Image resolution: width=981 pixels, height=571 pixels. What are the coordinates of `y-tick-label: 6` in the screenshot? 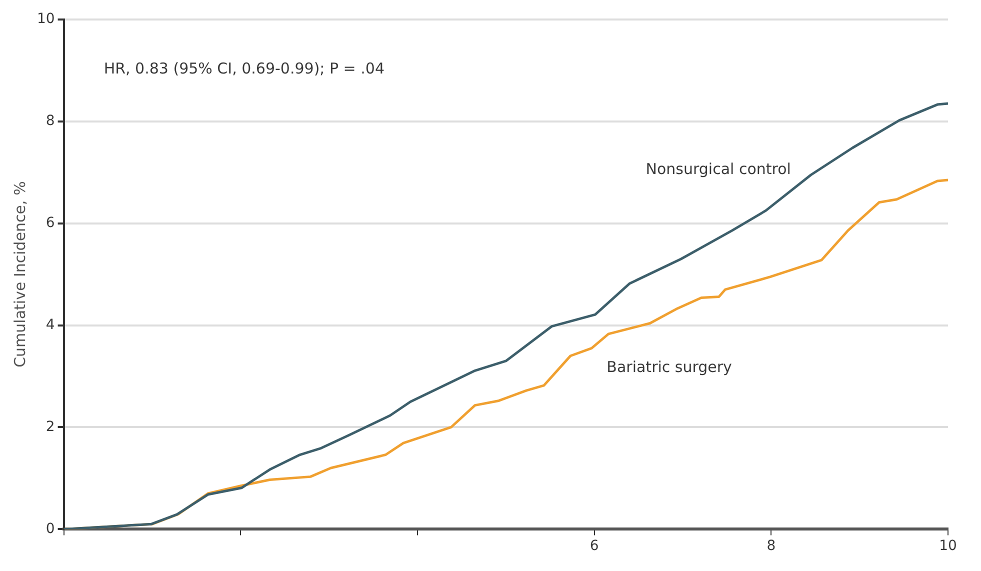 It's located at (50, 222).